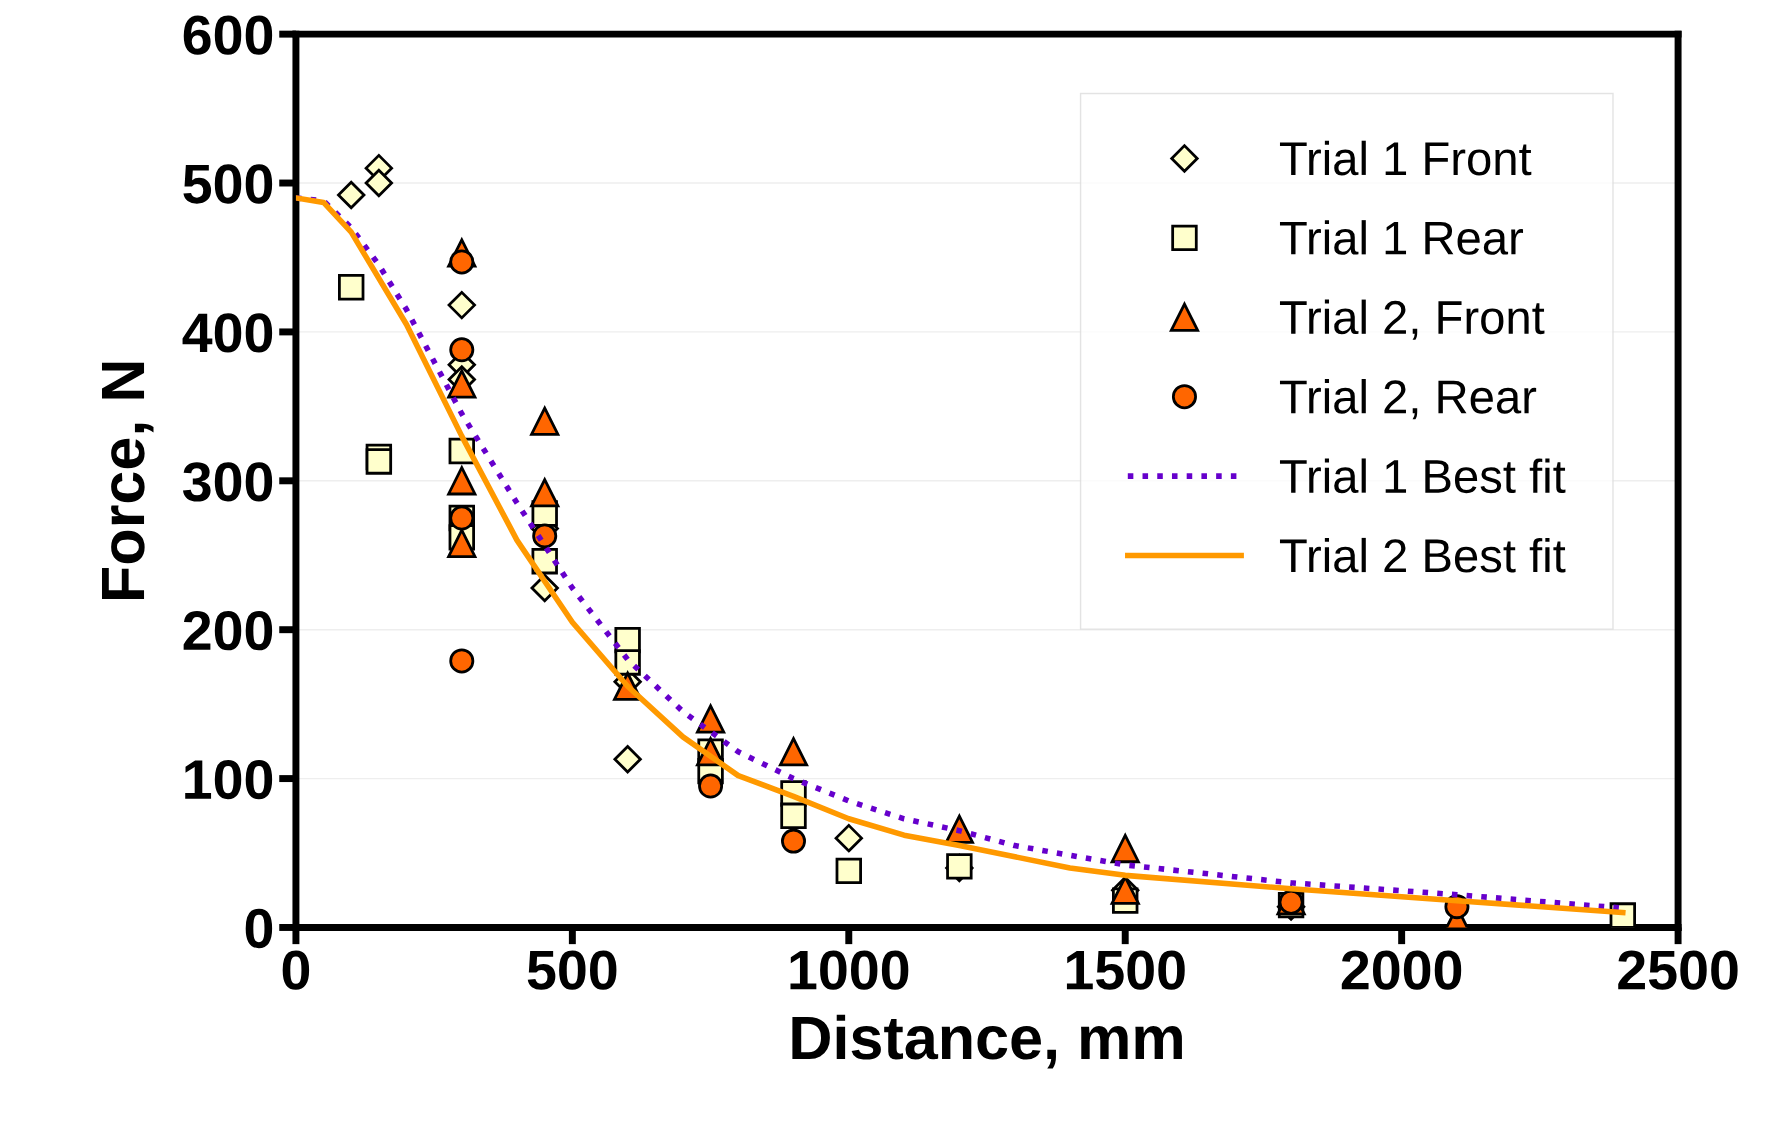  I want to click on y-tick-label: 600, so click(228, 35).